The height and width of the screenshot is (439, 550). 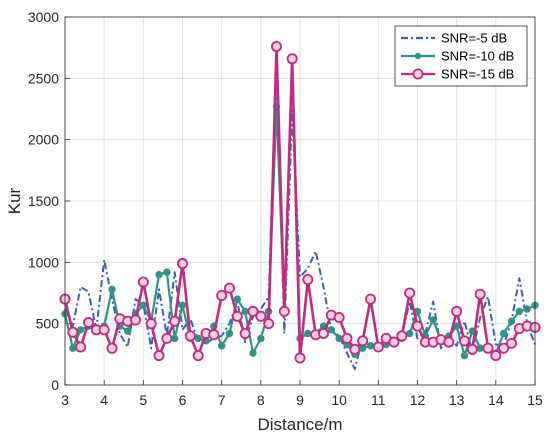 What do you see at coordinates (477, 74) in the screenshot?
I see `legend-label-2: SNR=-15 dB` at bounding box center [477, 74].